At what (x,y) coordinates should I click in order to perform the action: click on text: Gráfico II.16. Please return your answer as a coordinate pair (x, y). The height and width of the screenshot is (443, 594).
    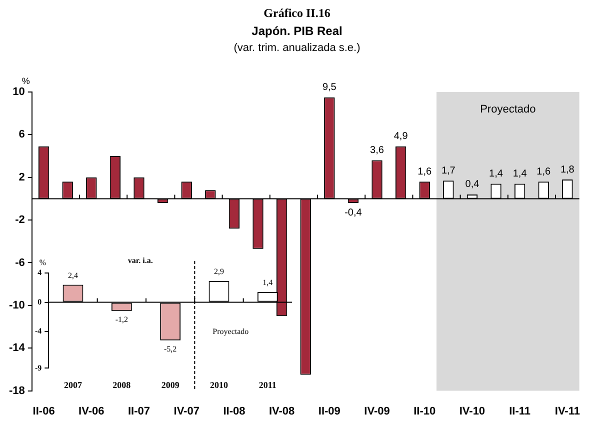
    Looking at the image, I should click on (297, 13).